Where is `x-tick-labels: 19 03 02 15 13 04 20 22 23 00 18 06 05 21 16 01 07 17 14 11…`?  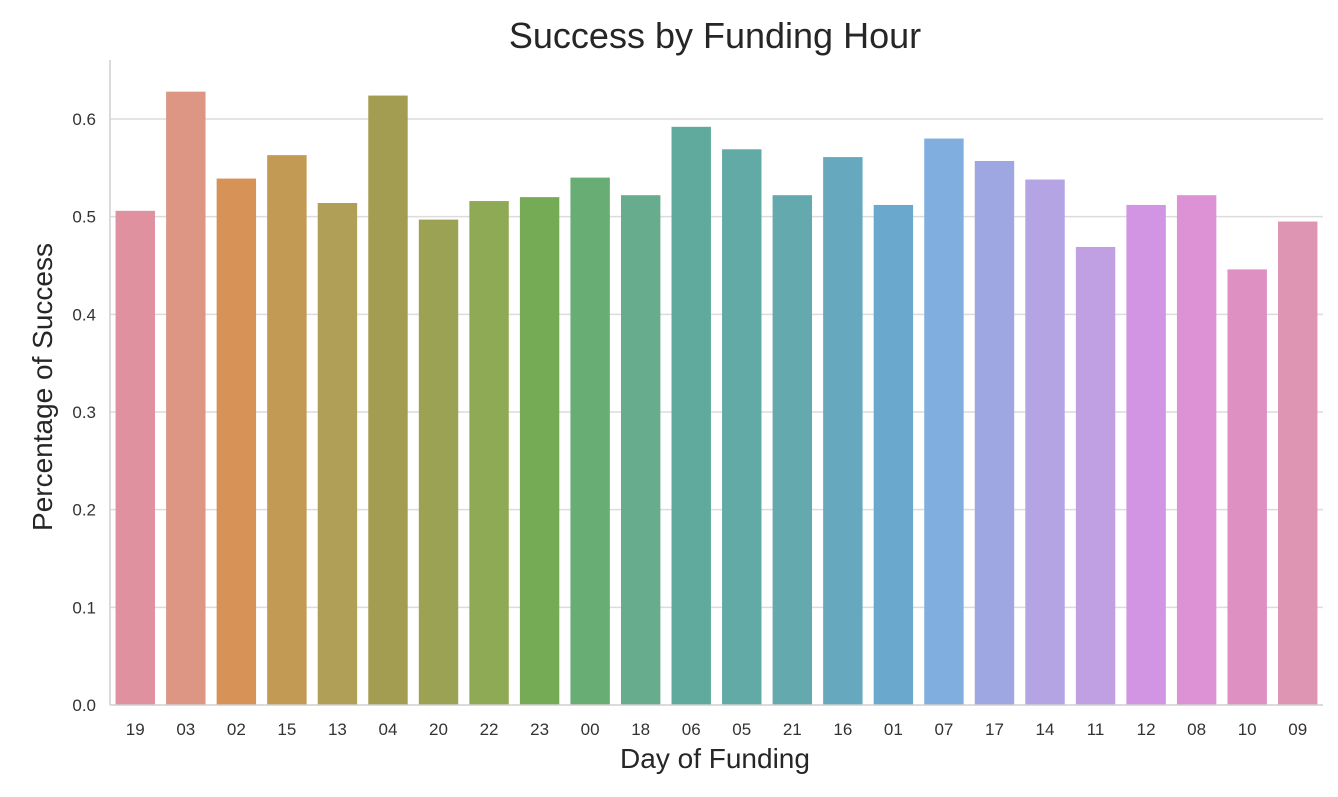 x-tick-labels: 19 03 02 15 13 04 20 22 23 00 18 06 05 21 16 01 07 17 14 11… is located at coordinates (716, 729).